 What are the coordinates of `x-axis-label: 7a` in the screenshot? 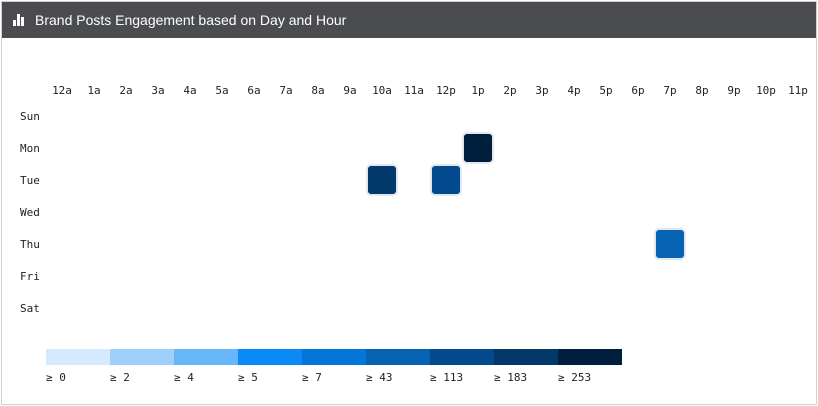 It's located at (285, 90).